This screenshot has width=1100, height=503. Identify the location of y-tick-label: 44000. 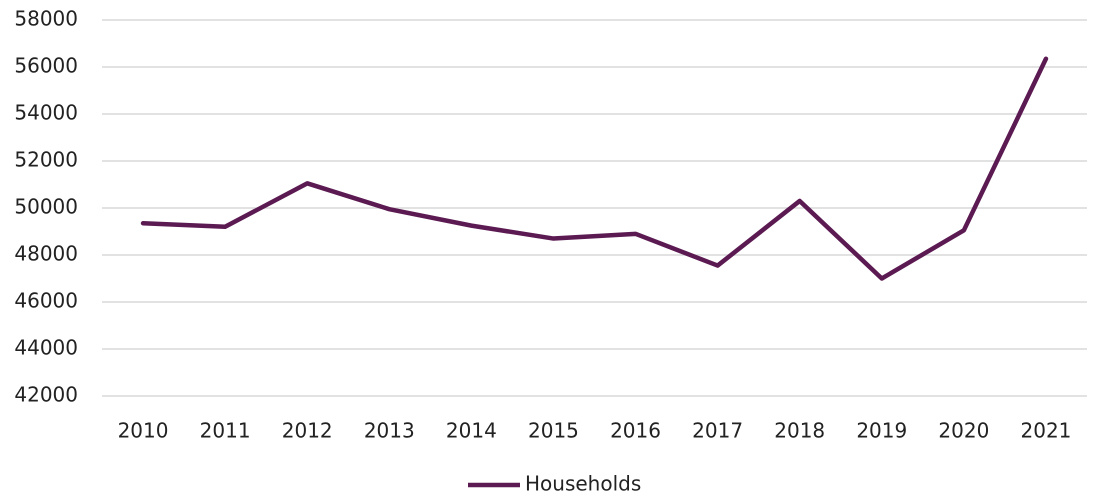
(46, 348).